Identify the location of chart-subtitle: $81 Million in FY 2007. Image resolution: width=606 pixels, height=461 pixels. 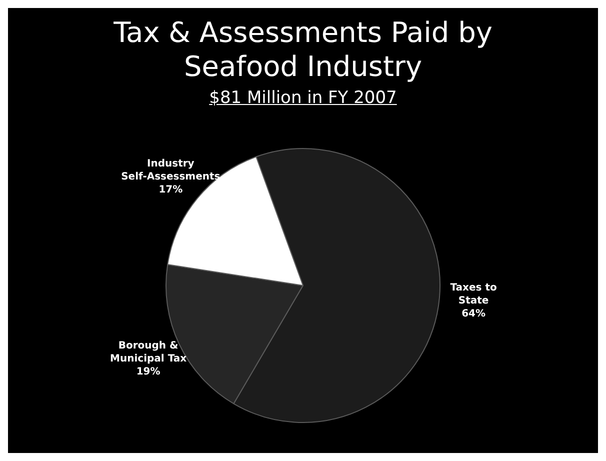
(303, 98).